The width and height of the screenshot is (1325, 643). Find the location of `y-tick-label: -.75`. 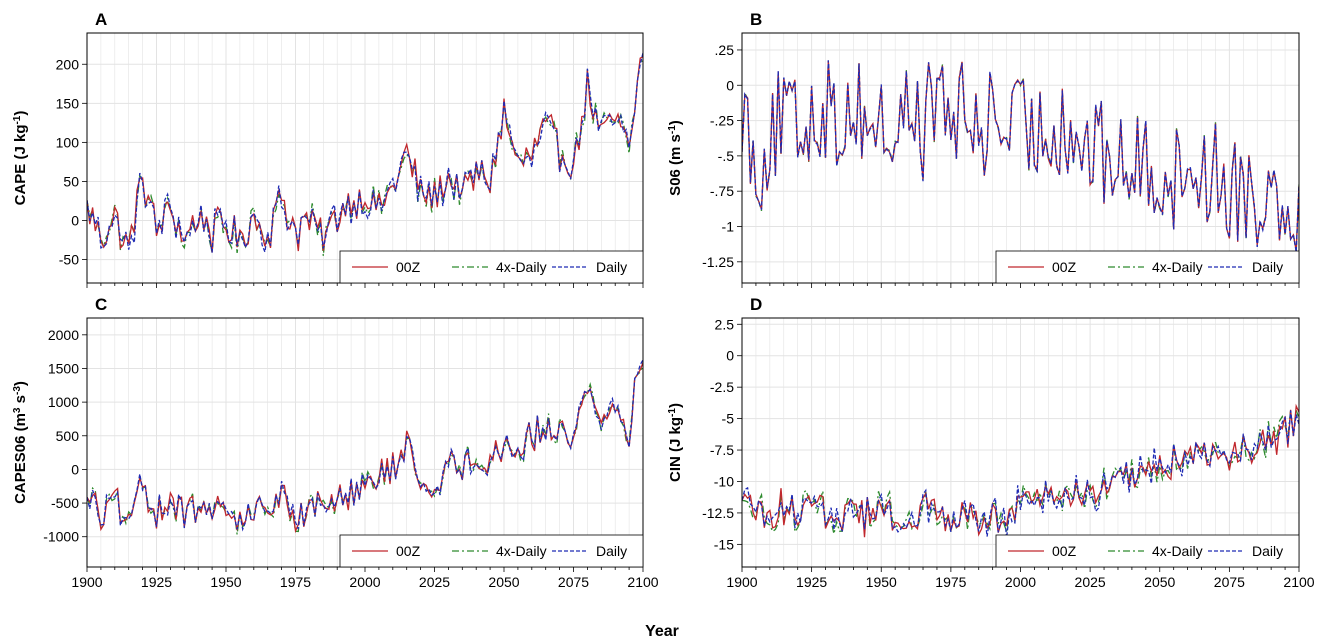

y-tick-label: -.75 is located at coordinates (722, 191).